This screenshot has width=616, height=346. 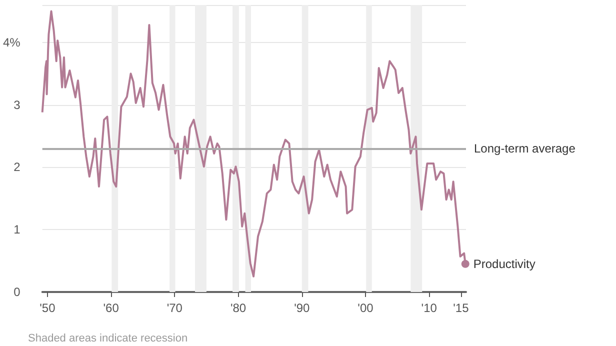 I want to click on x-tick-label: '10, so click(x=429, y=308).